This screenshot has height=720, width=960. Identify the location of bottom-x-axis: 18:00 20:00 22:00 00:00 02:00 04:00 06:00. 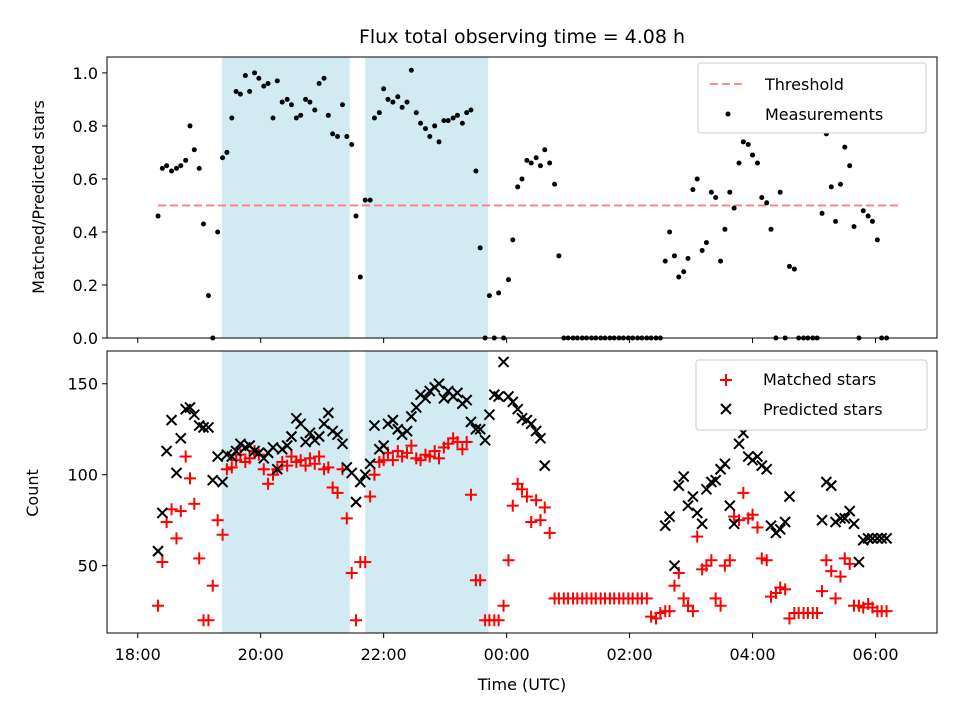
(507, 648).